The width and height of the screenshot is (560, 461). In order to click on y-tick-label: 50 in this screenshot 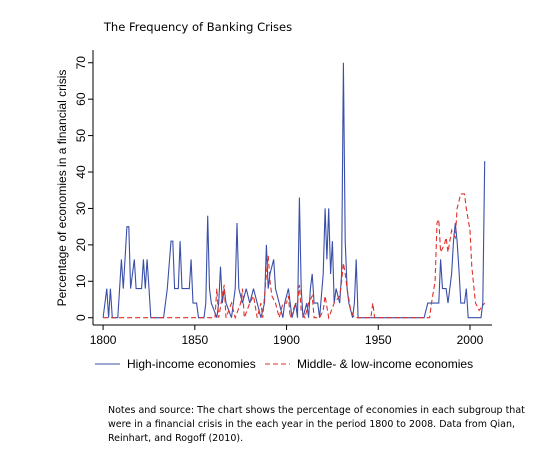, I will do `click(81, 136)`.